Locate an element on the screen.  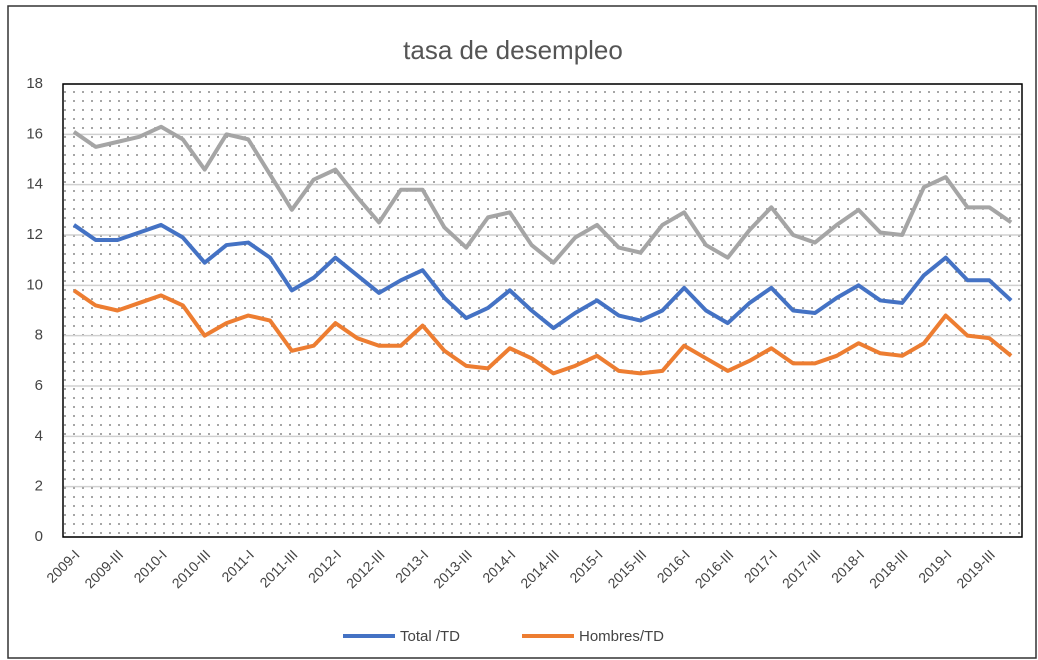
chart-title: tasa de desempleo is located at coordinates (513, 50).